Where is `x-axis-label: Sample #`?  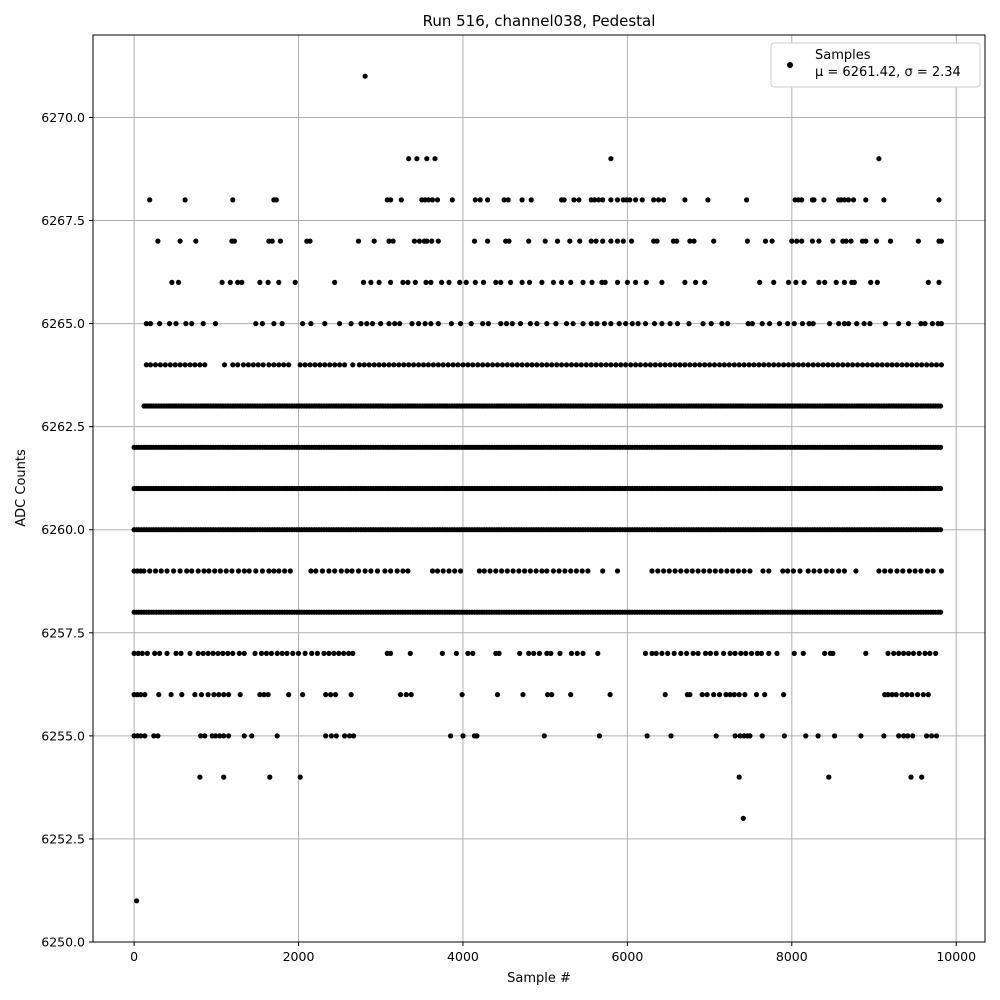 x-axis-label: Sample # is located at coordinates (539, 978).